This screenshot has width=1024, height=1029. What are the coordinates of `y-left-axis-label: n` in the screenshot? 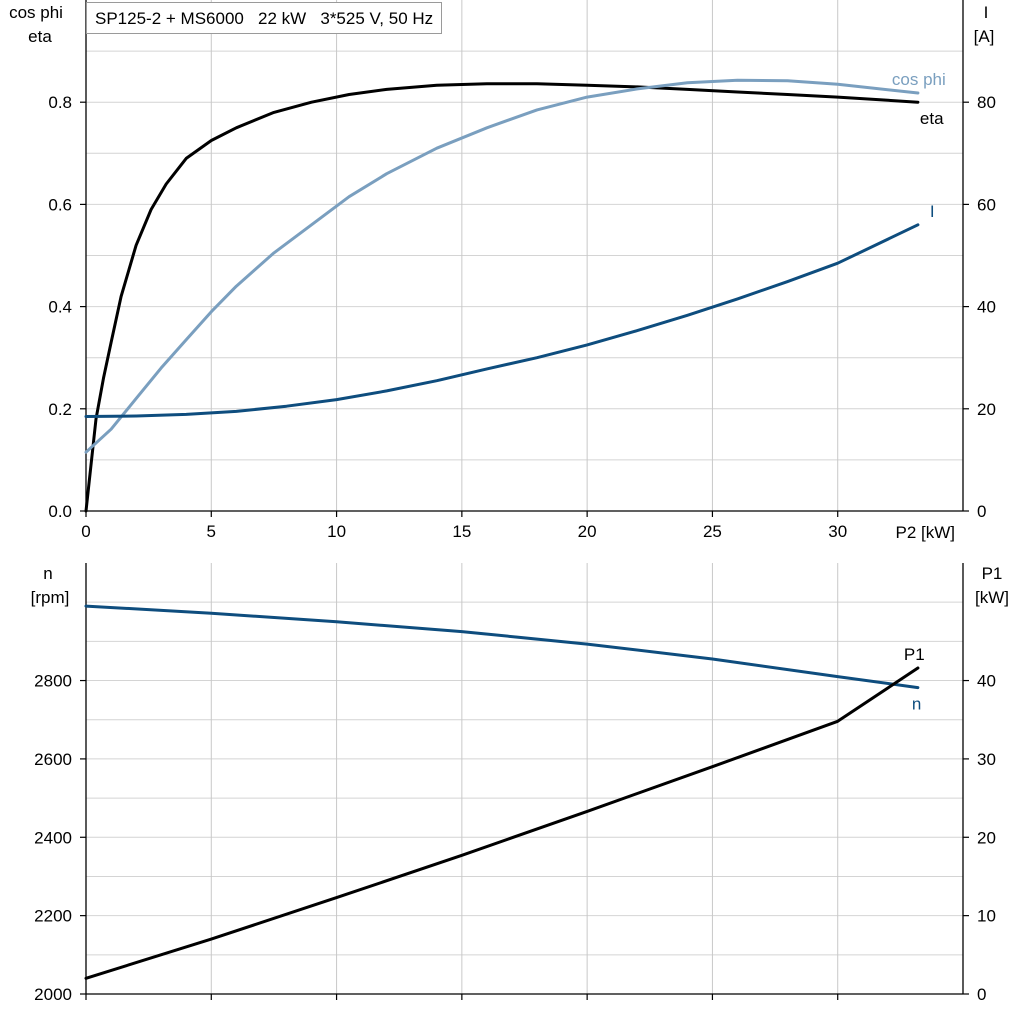 It's located at (47, 573).